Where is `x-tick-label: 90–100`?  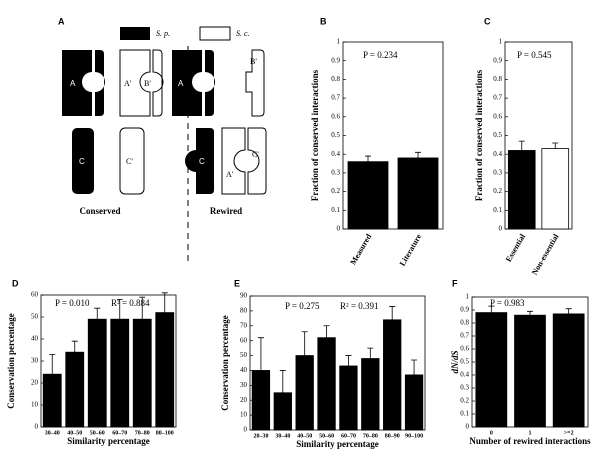
x-tick-label: 90–100 is located at coordinates (414, 436).